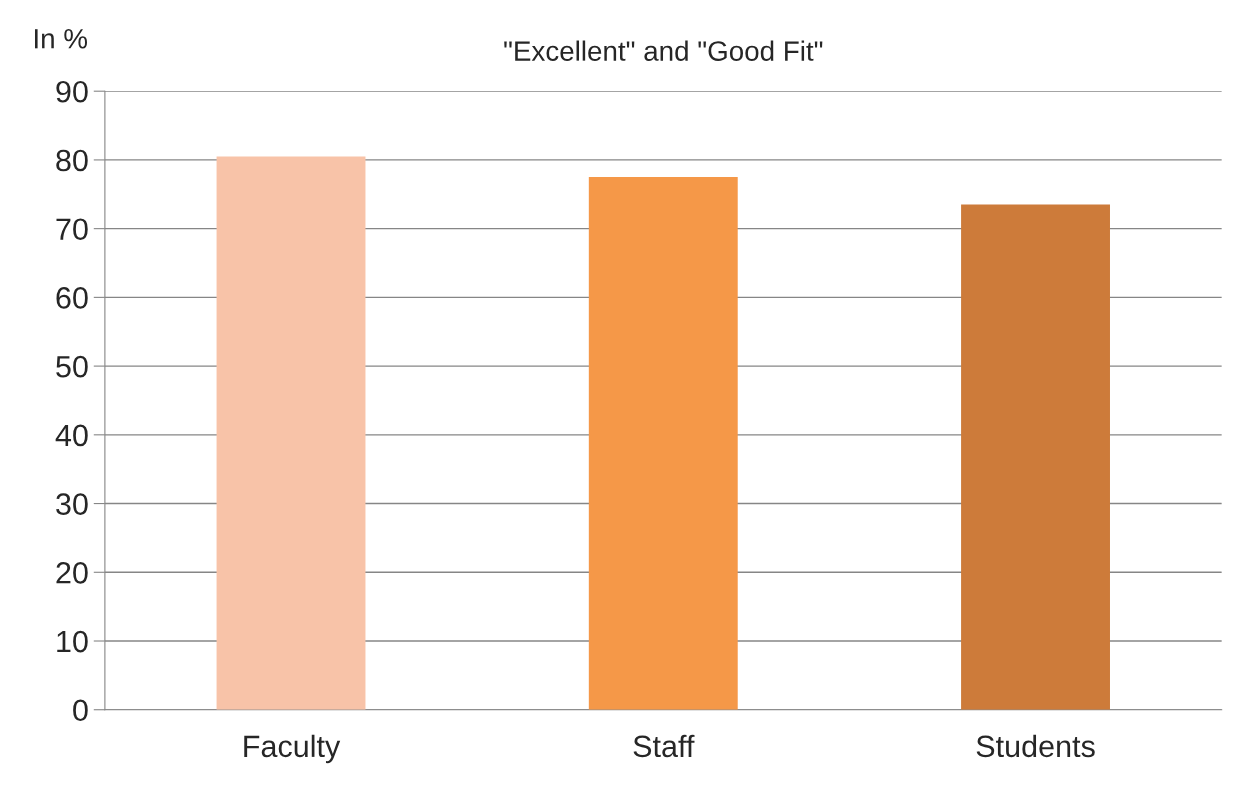 Image resolution: width=1234 pixels, height=793 pixels. What do you see at coordinates (71, 435) in the screenshot?
I see `y-tick-label: 40` at bounding box center [71, 435].